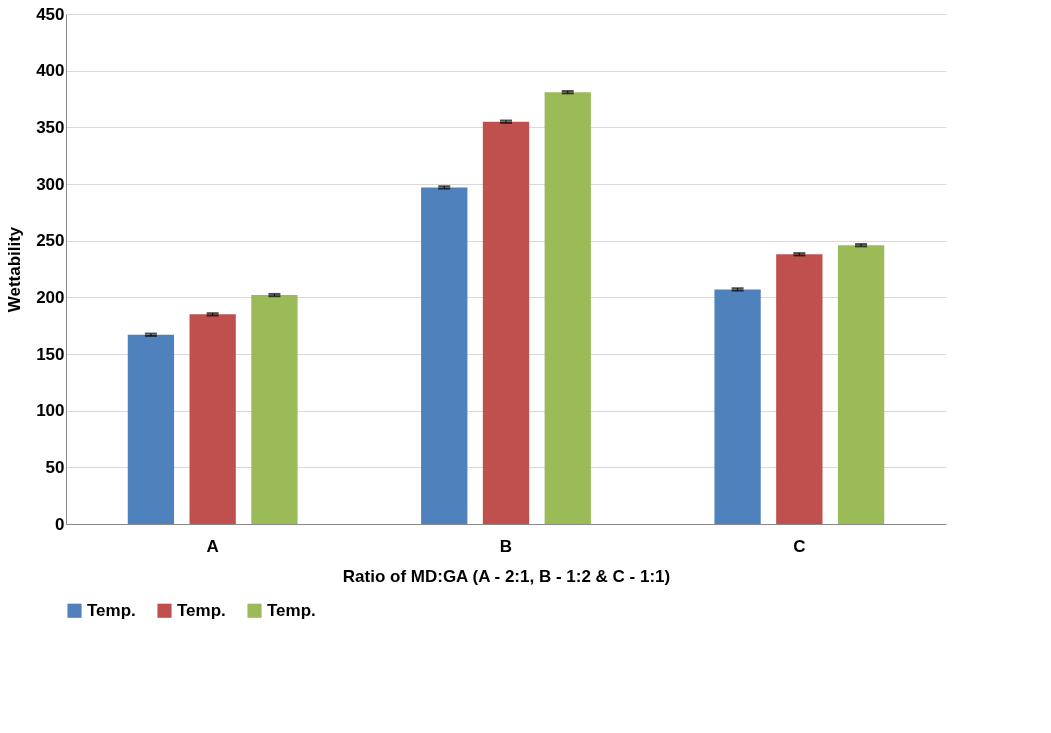 The width and height of the screenshot is (1051, 733). What do you see at coordinates (50, 241) in the screenshot?
I see `y-tick-label: 250` at bounding box center [50, 241].